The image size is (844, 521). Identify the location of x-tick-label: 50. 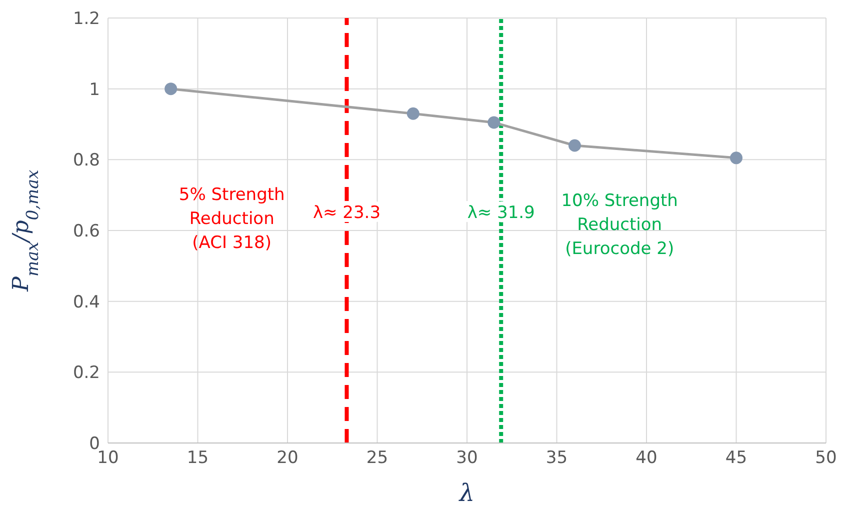
(826, 458).